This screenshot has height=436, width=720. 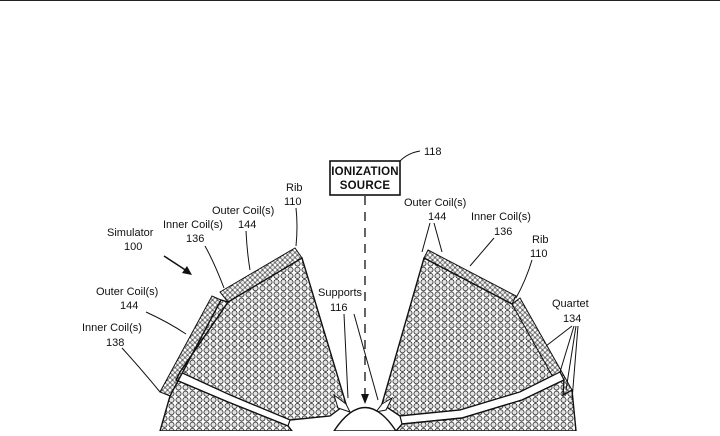 I want to click on support-right, so click(x=384, y=404).